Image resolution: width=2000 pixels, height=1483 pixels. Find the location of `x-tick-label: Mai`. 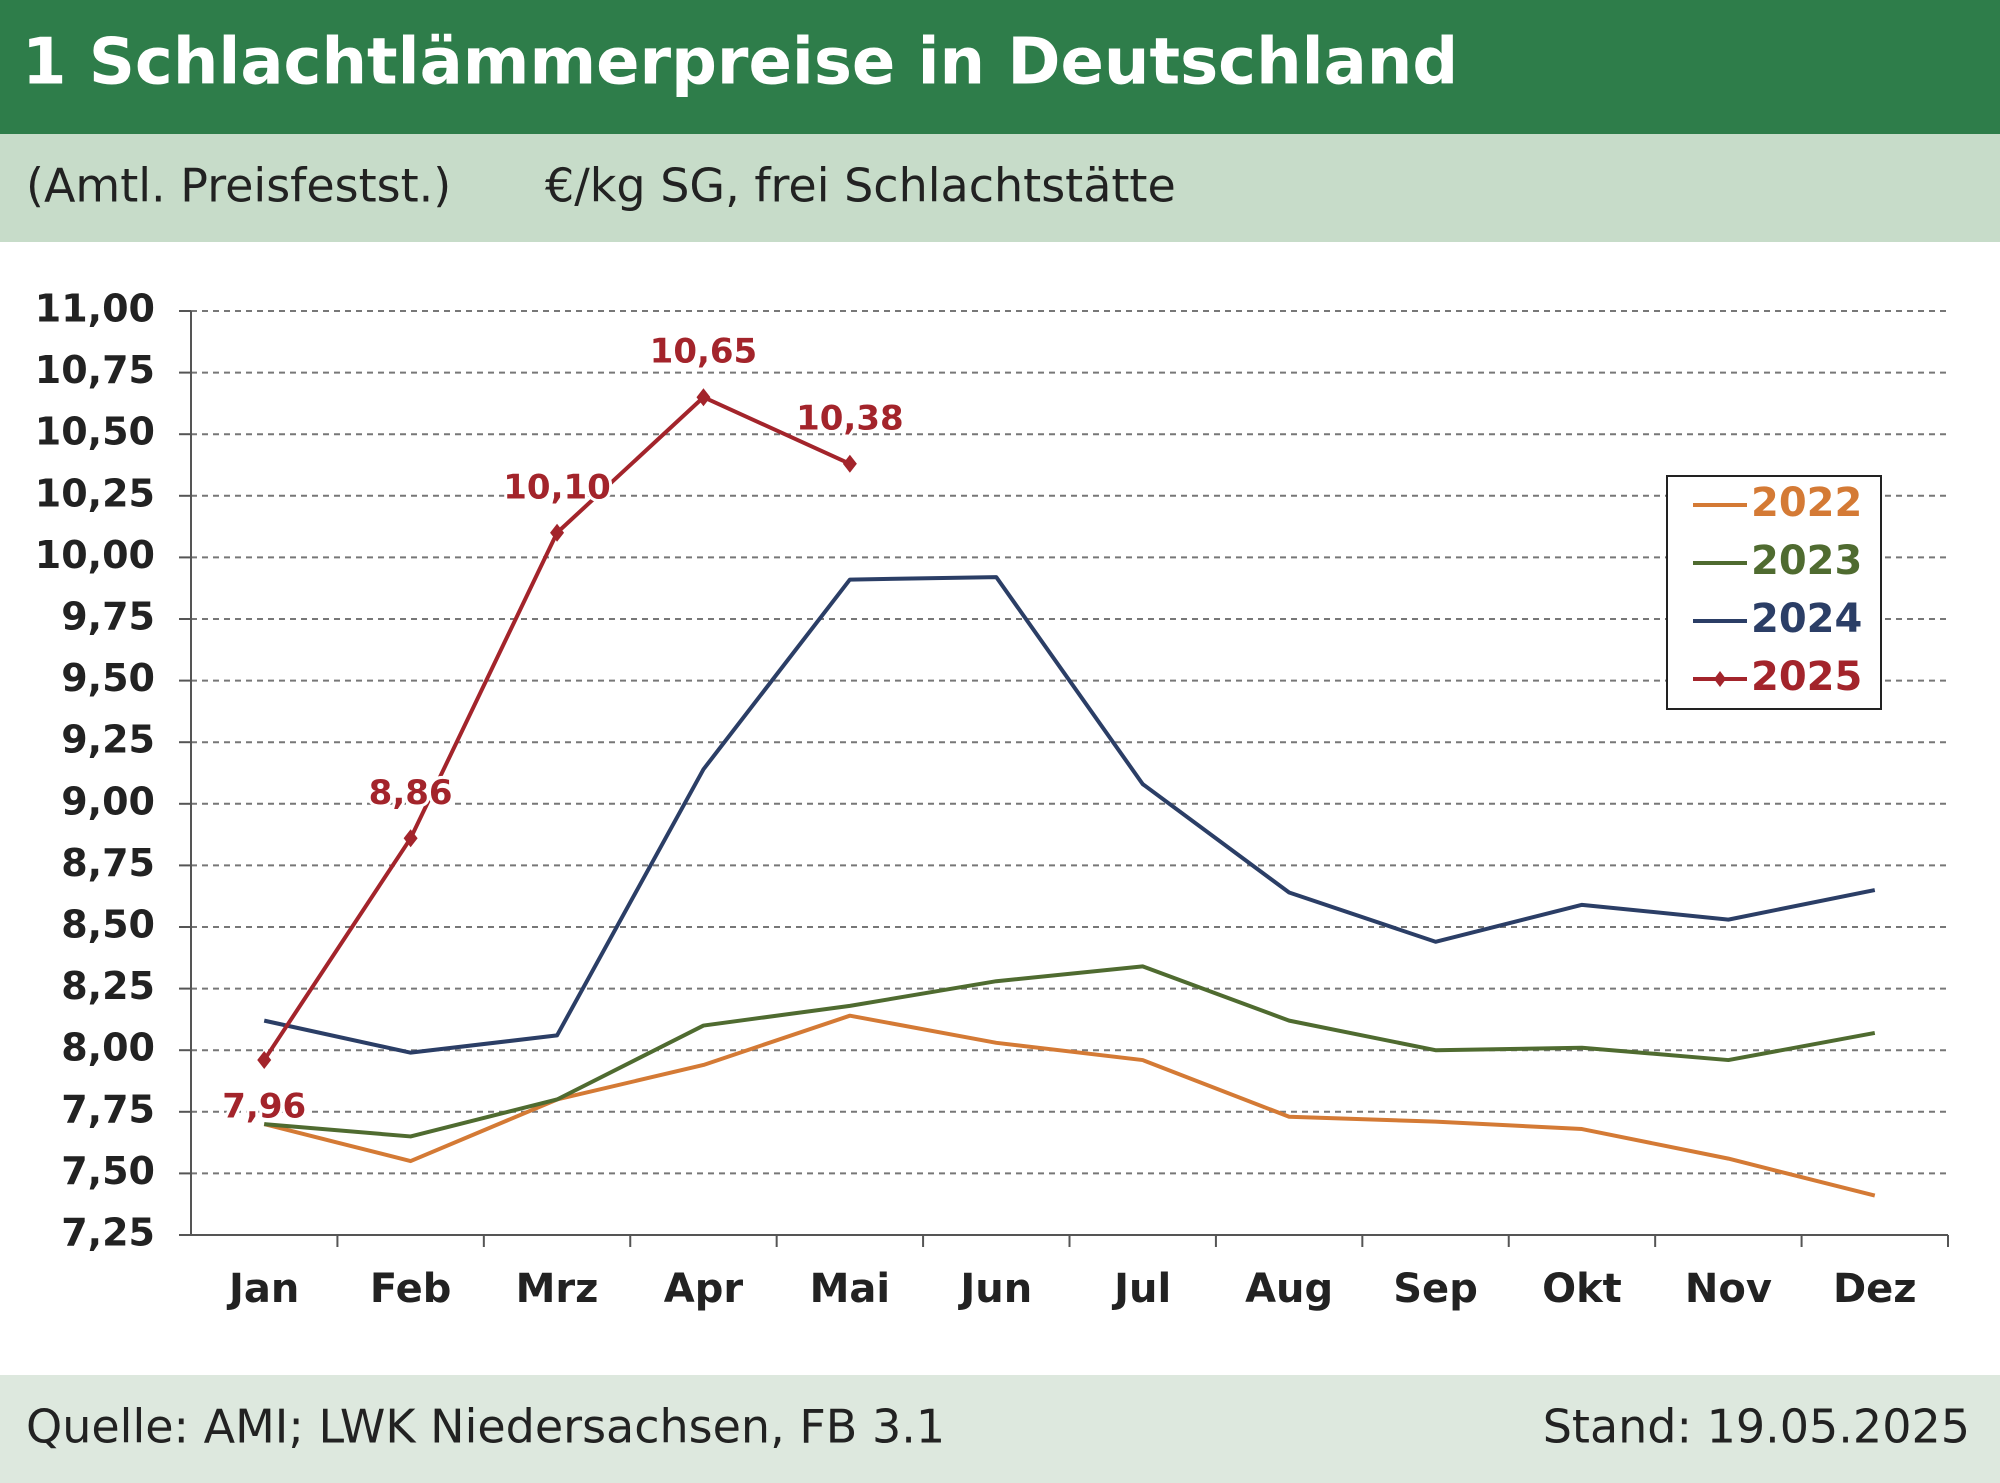

x-tick-label: Mai is located at coordinates (850, 1289).